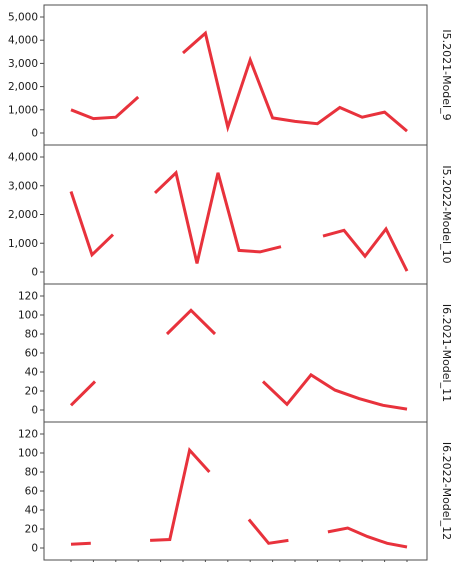 This screenshot has width=476, height=566. What do you see at coordinates (105, 108) in the screenshot?
I see `series-line-panel1-seg1` at bounding box center [105, 108].